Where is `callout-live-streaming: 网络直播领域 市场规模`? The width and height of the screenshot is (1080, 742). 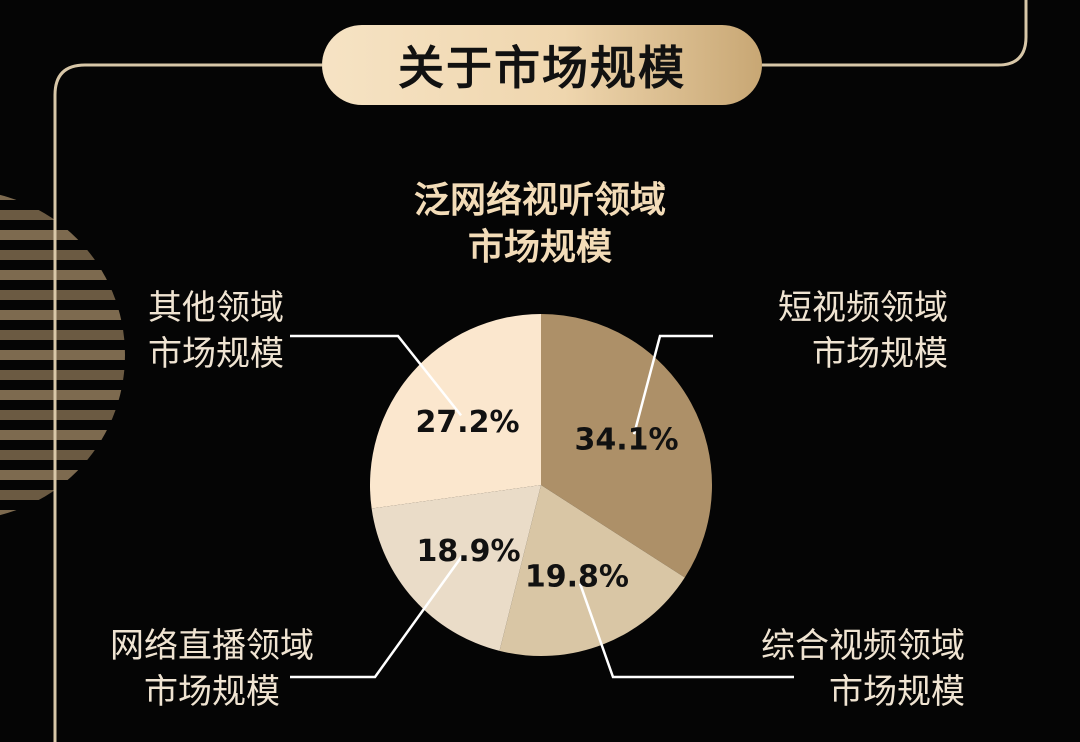
callout-live-streaming: 网络直播领域 市场规模 is located at coordinates (212, 669).